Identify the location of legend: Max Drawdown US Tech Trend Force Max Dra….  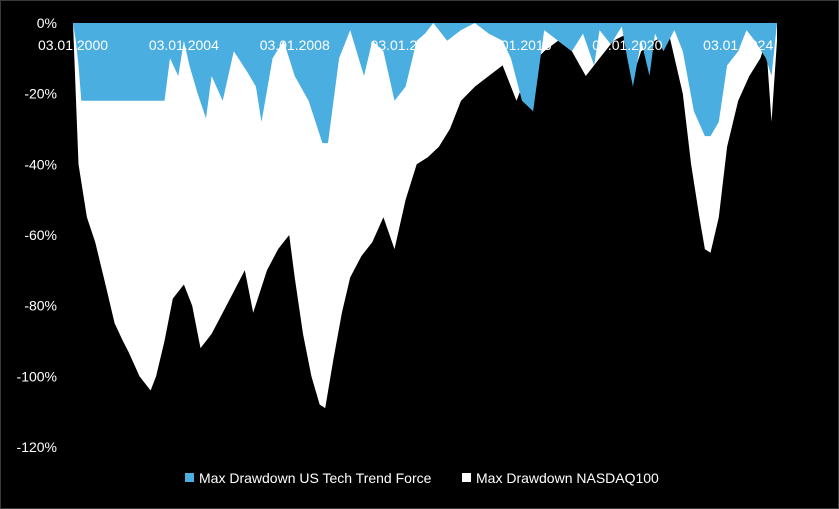
(422, 478).